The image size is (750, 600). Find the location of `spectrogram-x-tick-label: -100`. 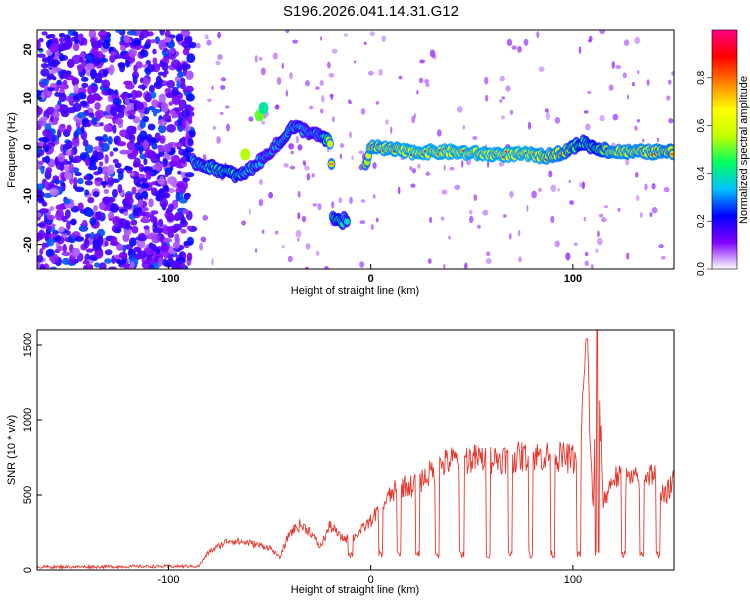

spectrogram-x-tick-label: -100 is located at coordinates (168, 279).